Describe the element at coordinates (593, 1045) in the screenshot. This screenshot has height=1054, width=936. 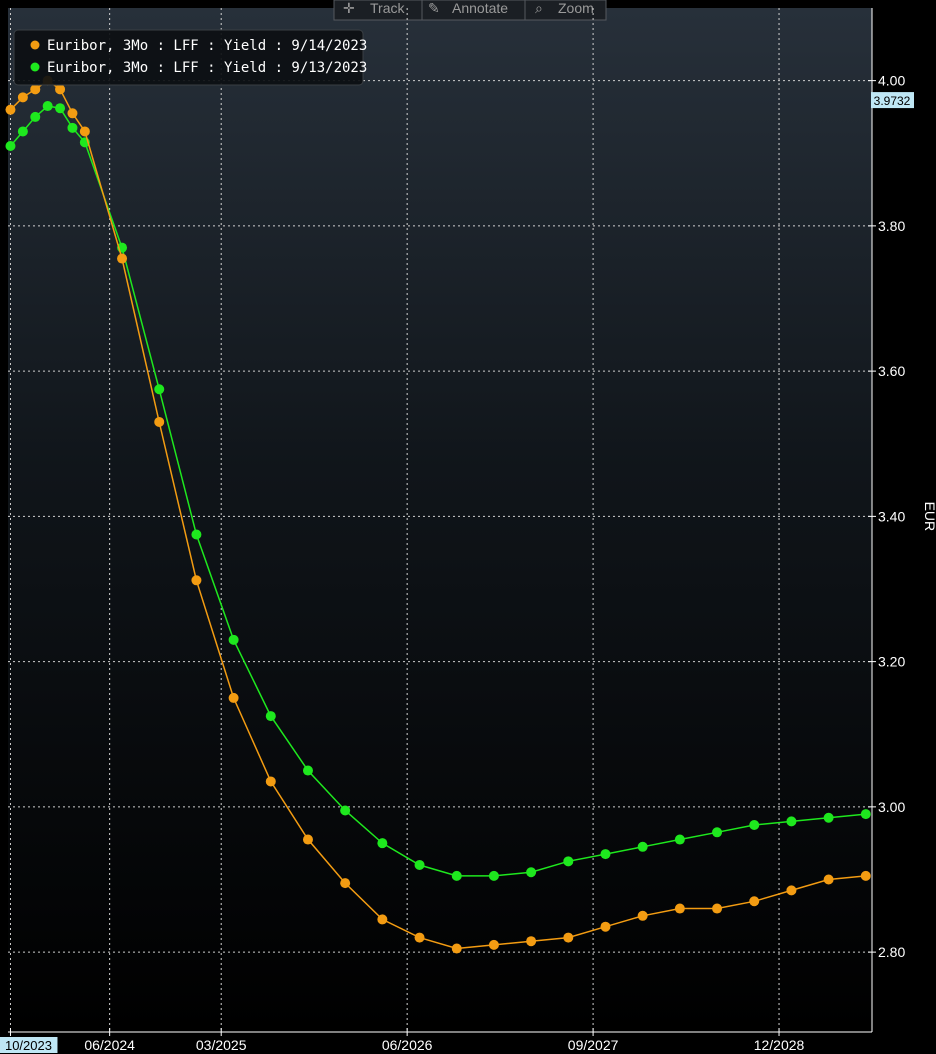
I see `x-tick-label: 09/2027` at that location.